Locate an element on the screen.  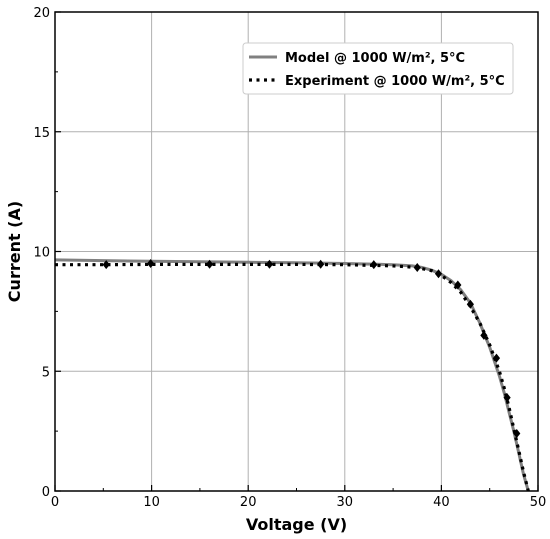
legend-label-model: Model @ 1000 W/m², 5°C is located at coordinates (375, 58).